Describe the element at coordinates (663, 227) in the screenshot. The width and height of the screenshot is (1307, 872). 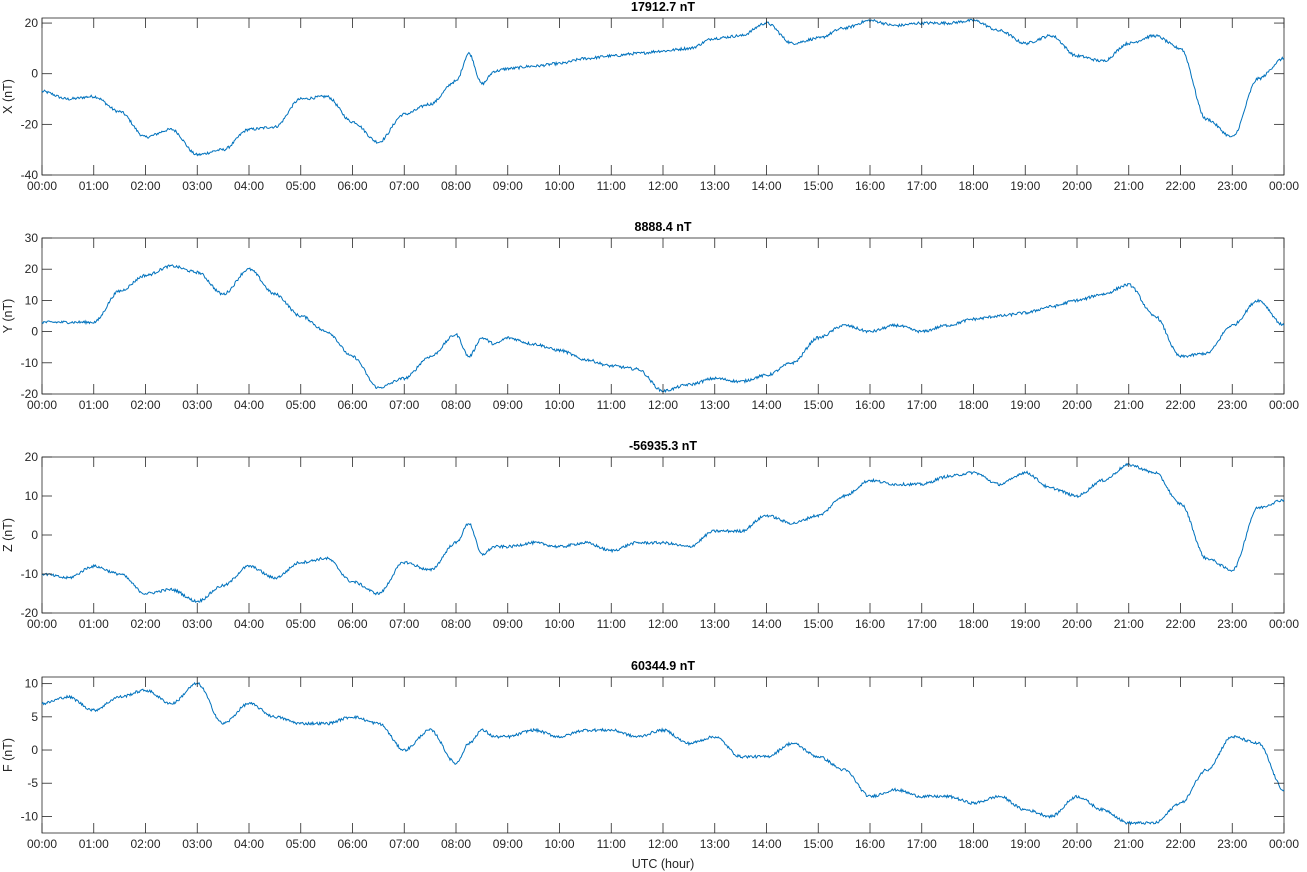
I see `panel-title: 8888.4 nT` at that location.